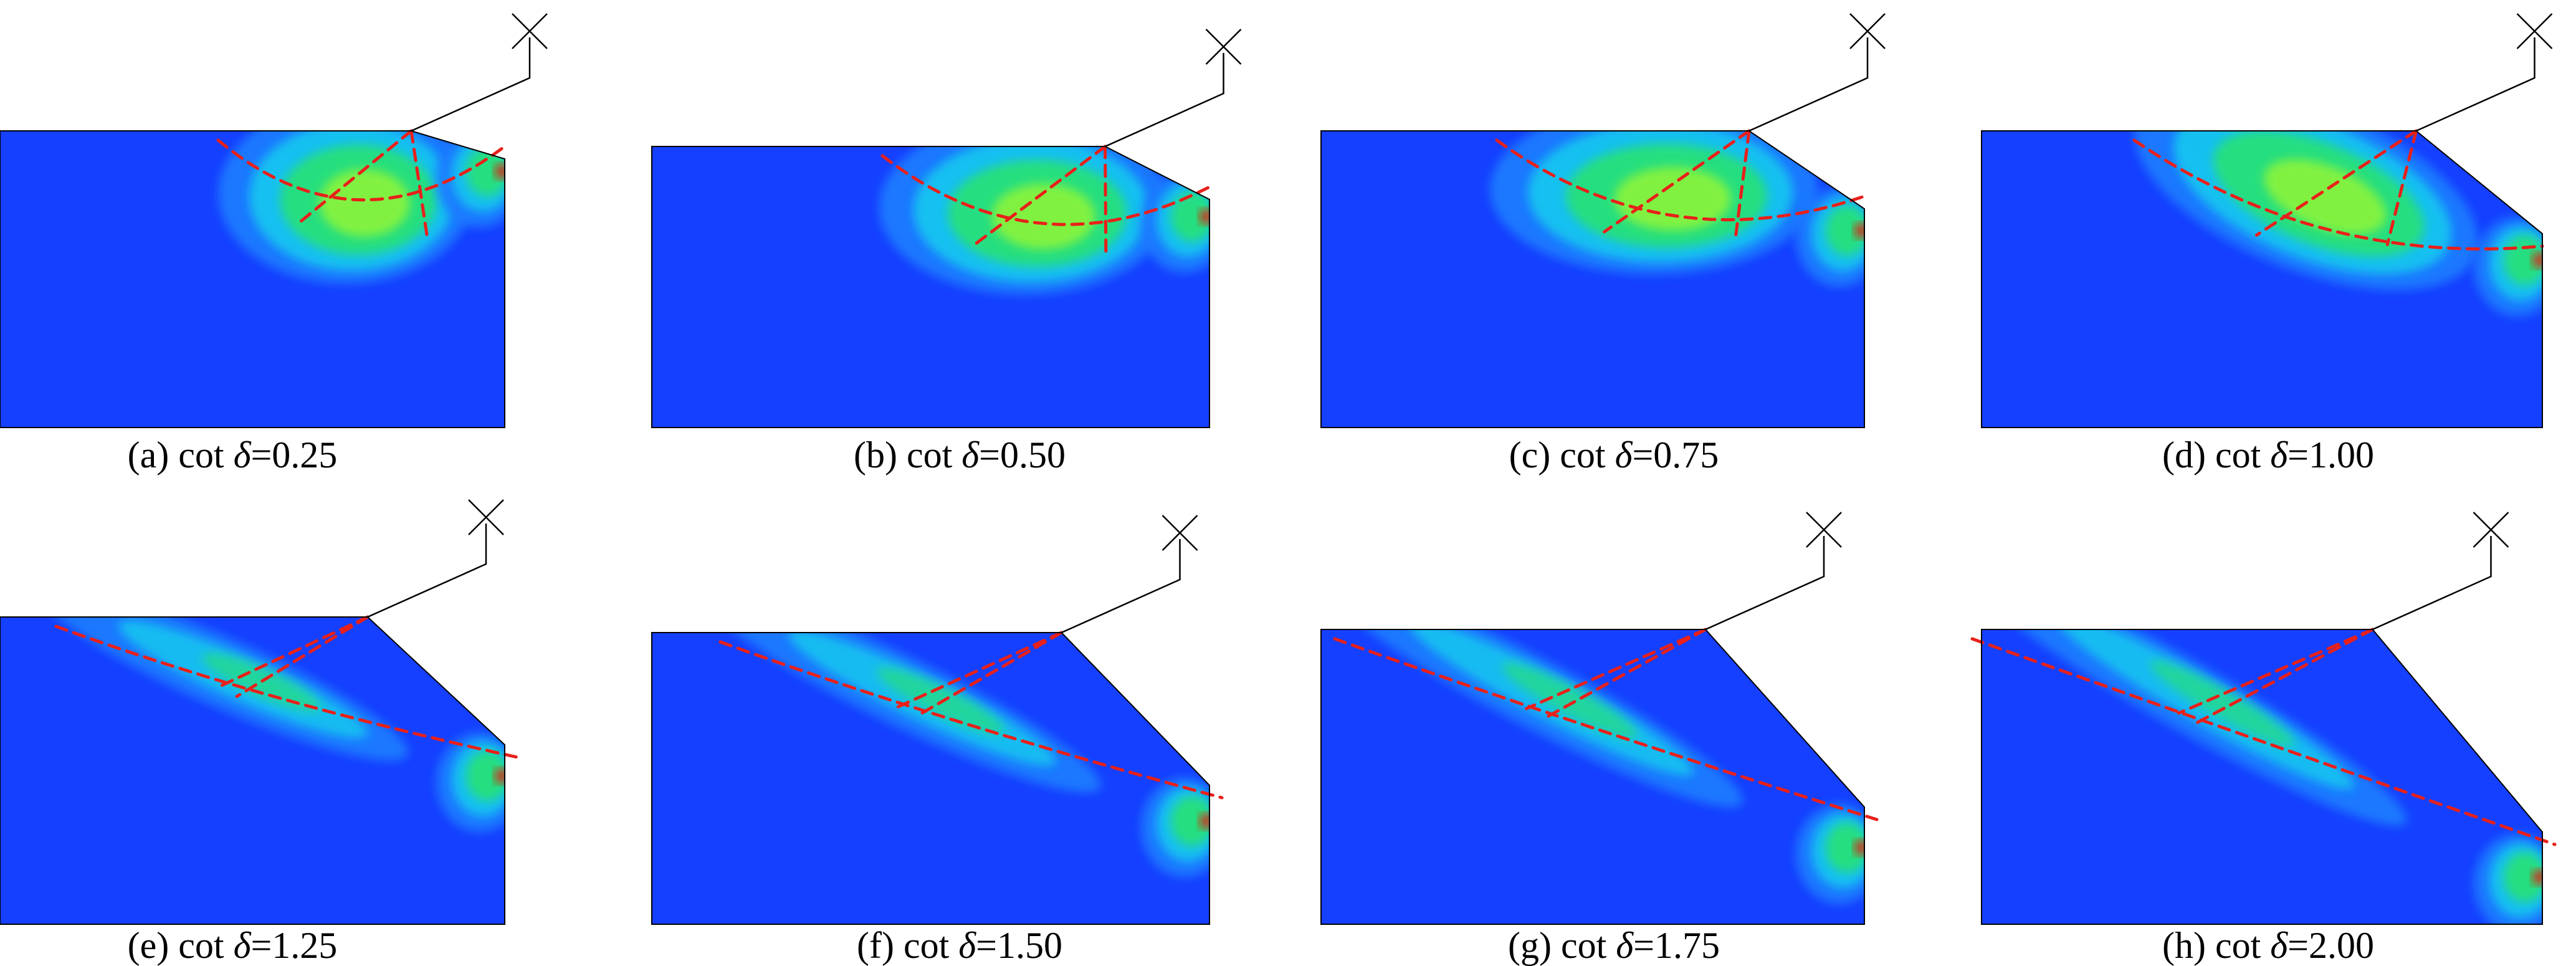  I want to click on caption-h: (h) cot δ=2.00, so click(2266, 945).